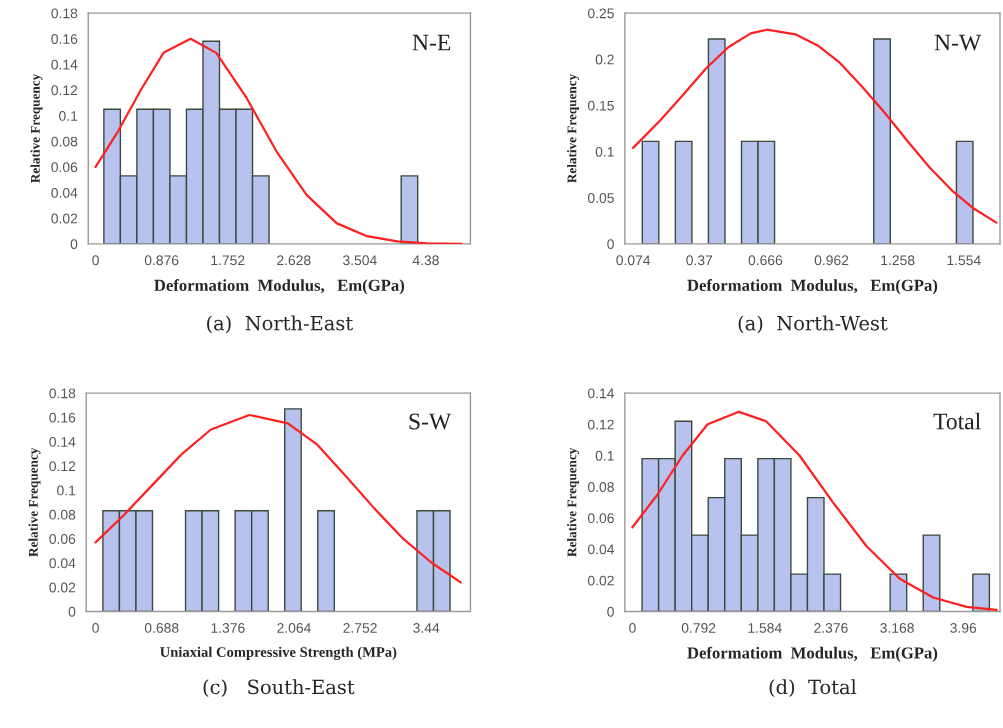 The height and width of the screenshot is (728, 1003). What do you see at coordinates (430, 421) in the screenshot?
I see `text: S-W` at bounding box center [430, 421].